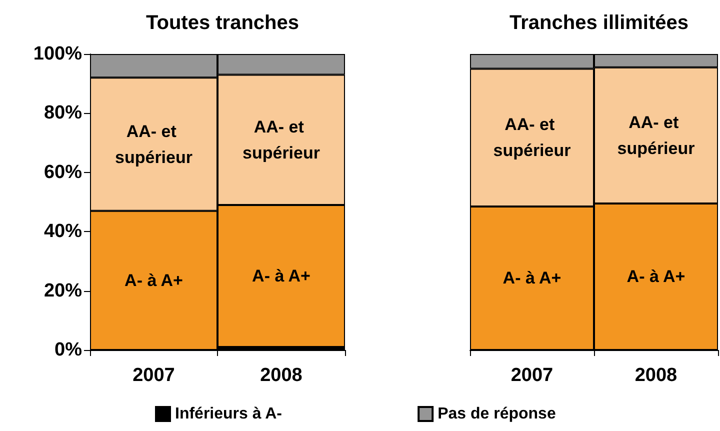  What do you see at coordinates (63, 291) in the screenshot?
I see `y-tick-label: 20%` at bounding box center [63, 291].